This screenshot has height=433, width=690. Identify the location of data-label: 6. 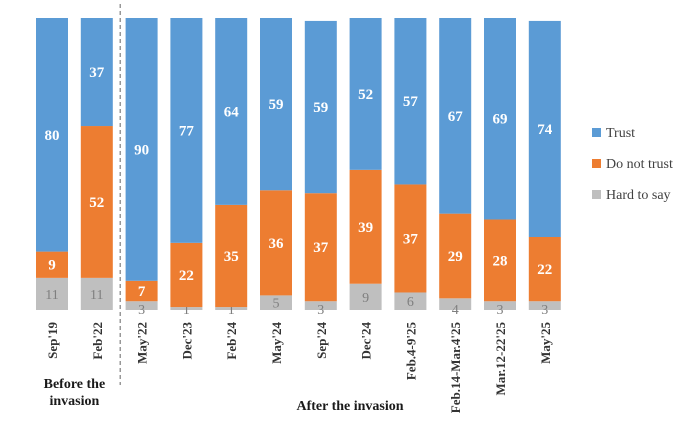
(410, 302).